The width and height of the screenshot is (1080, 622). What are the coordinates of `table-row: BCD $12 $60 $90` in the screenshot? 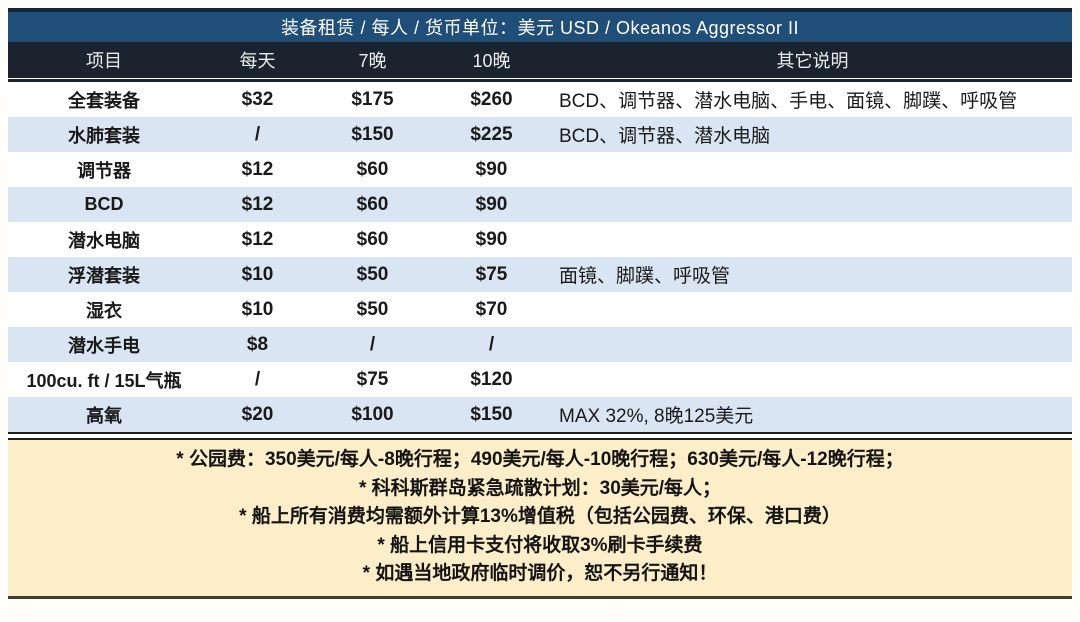 It's located at (540, 204).